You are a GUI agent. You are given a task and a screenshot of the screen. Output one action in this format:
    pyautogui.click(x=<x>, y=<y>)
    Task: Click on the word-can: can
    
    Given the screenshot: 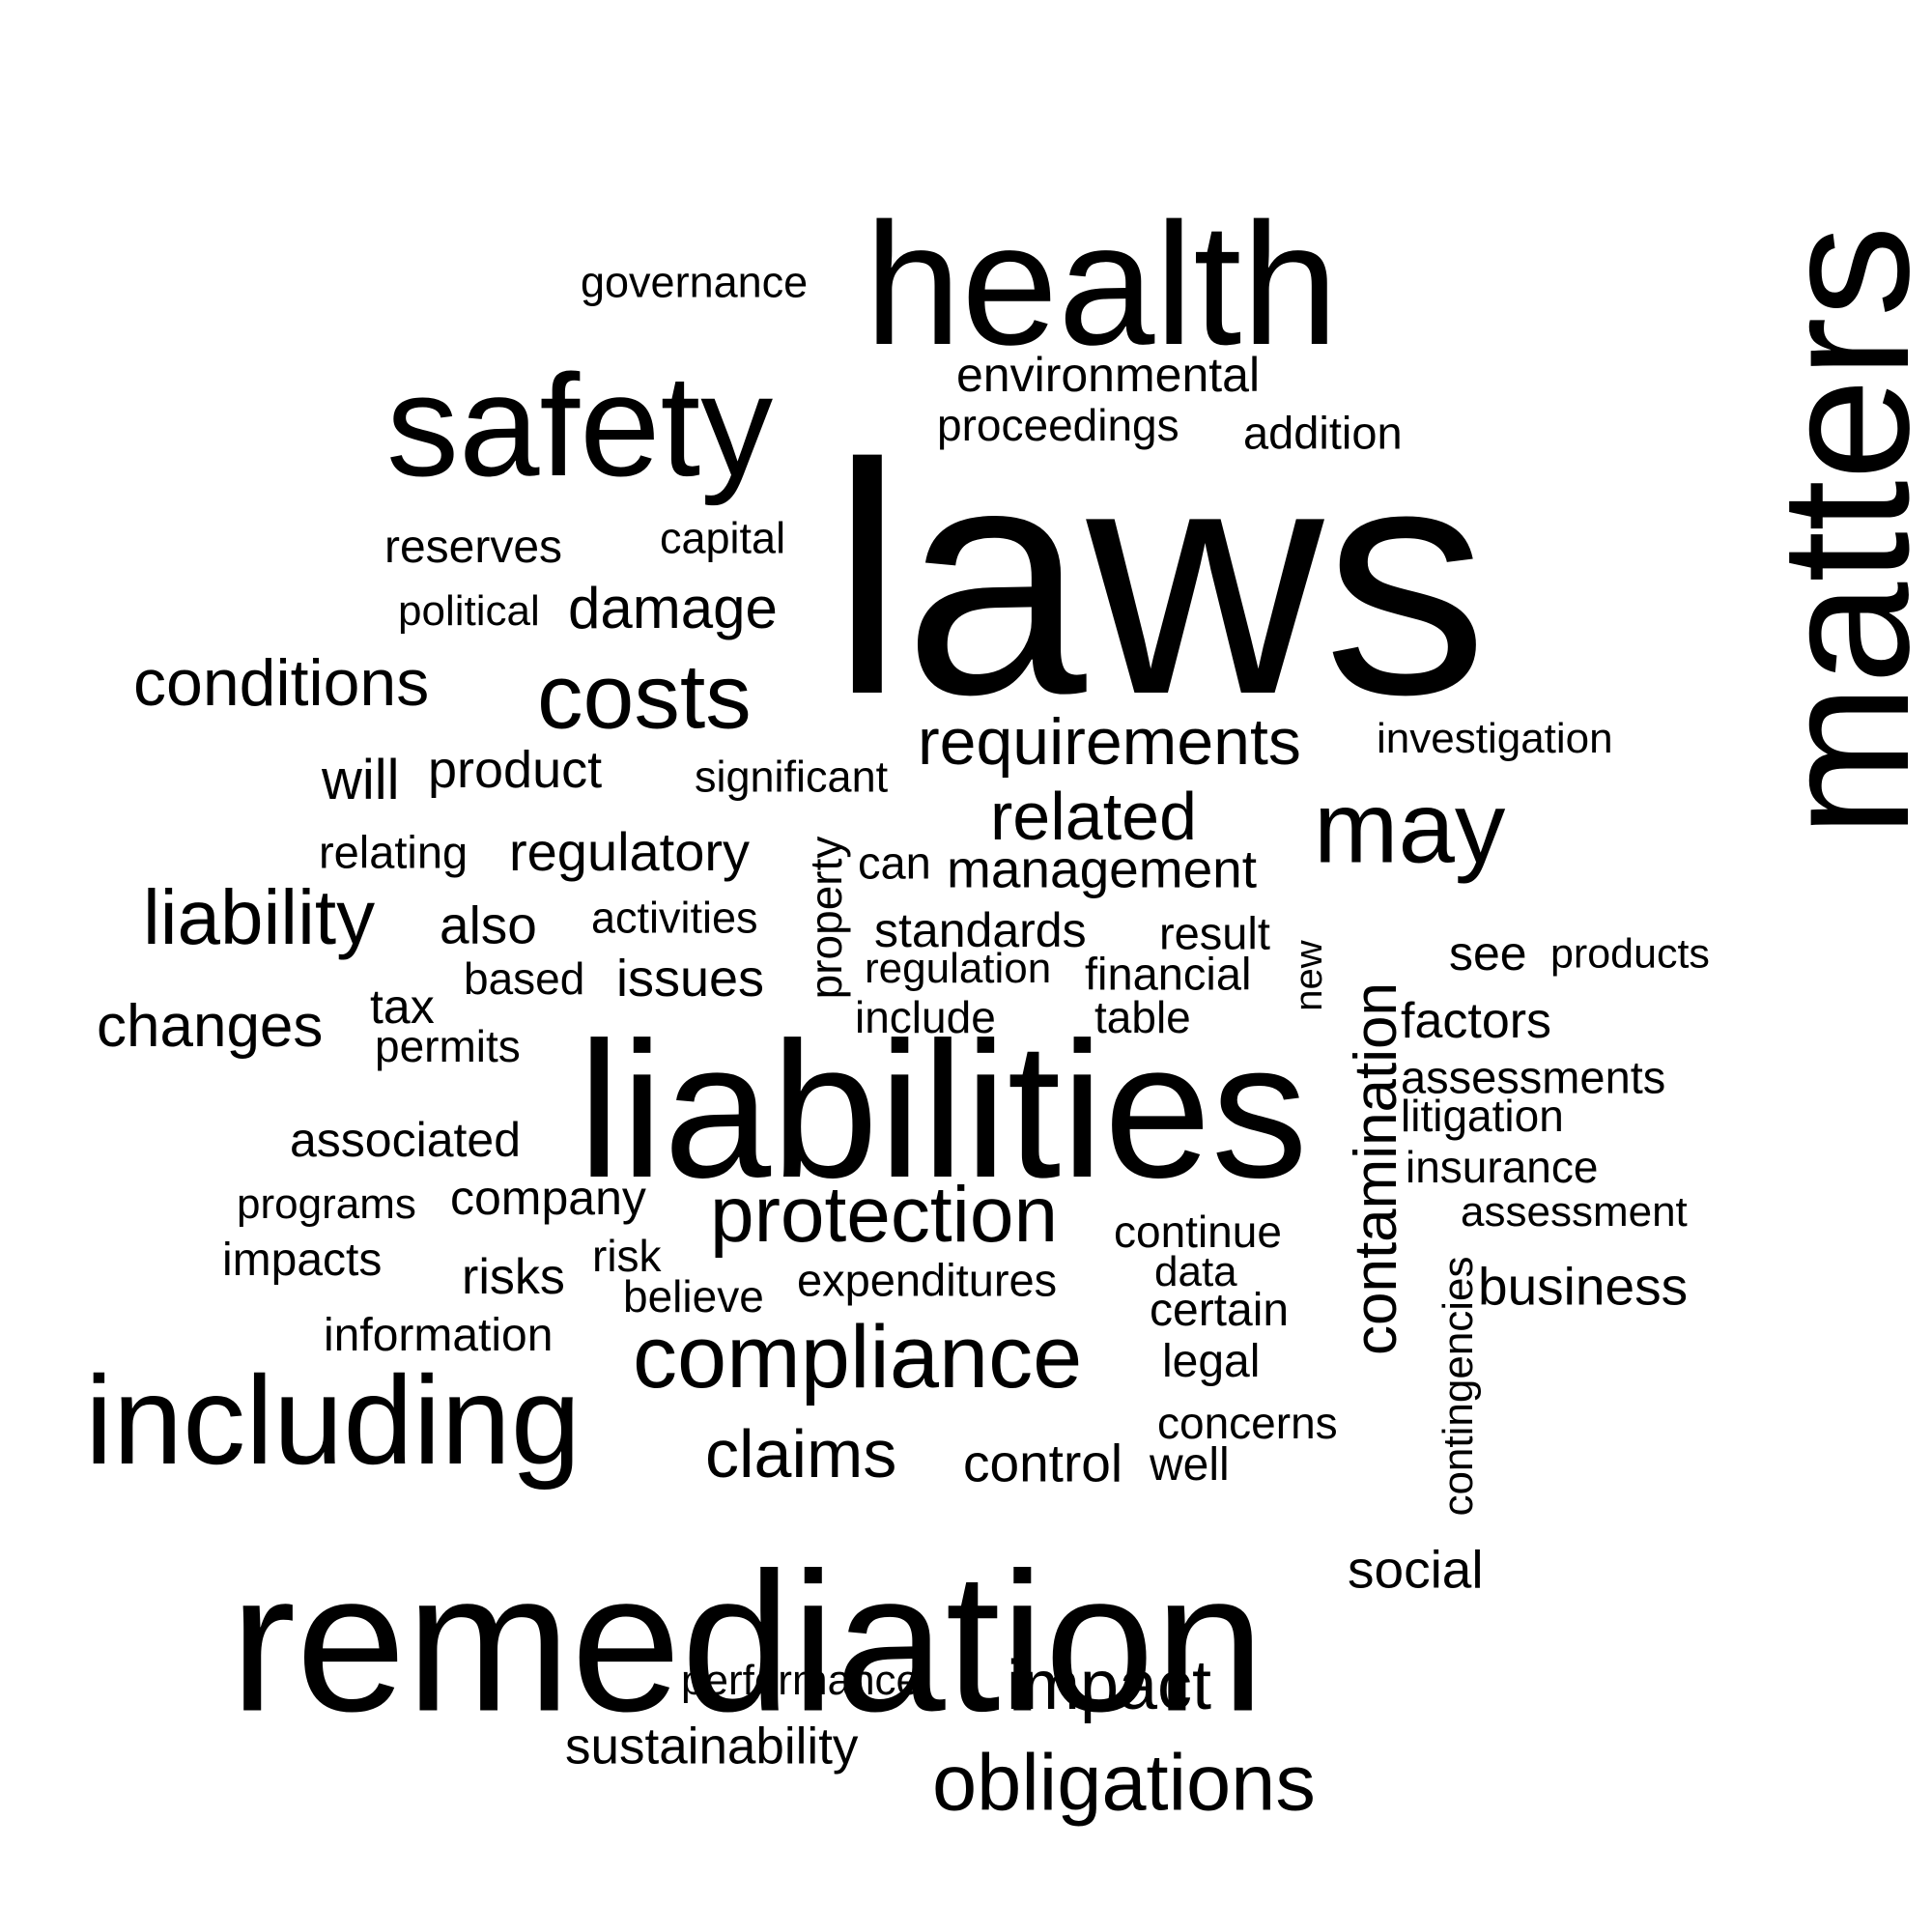 What is the action you would take?
    pyautogui.click(x=894, y=863)
    